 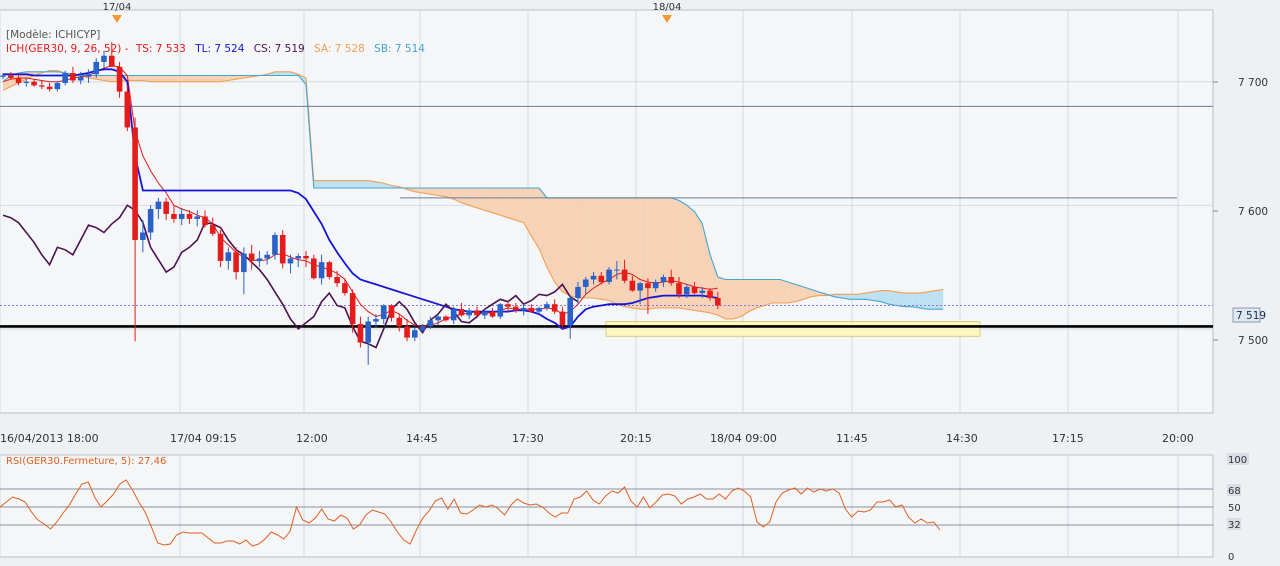 I want to click on time-label: 20:00, so click(x=1178, y=438).